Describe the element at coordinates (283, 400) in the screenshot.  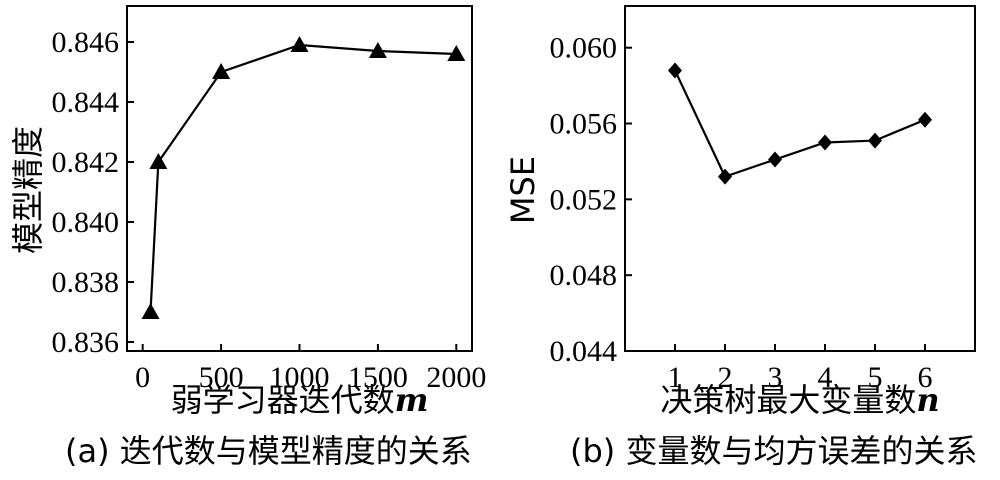
I see `x-axis-label-text: 弱学习器迭代数` at that location.